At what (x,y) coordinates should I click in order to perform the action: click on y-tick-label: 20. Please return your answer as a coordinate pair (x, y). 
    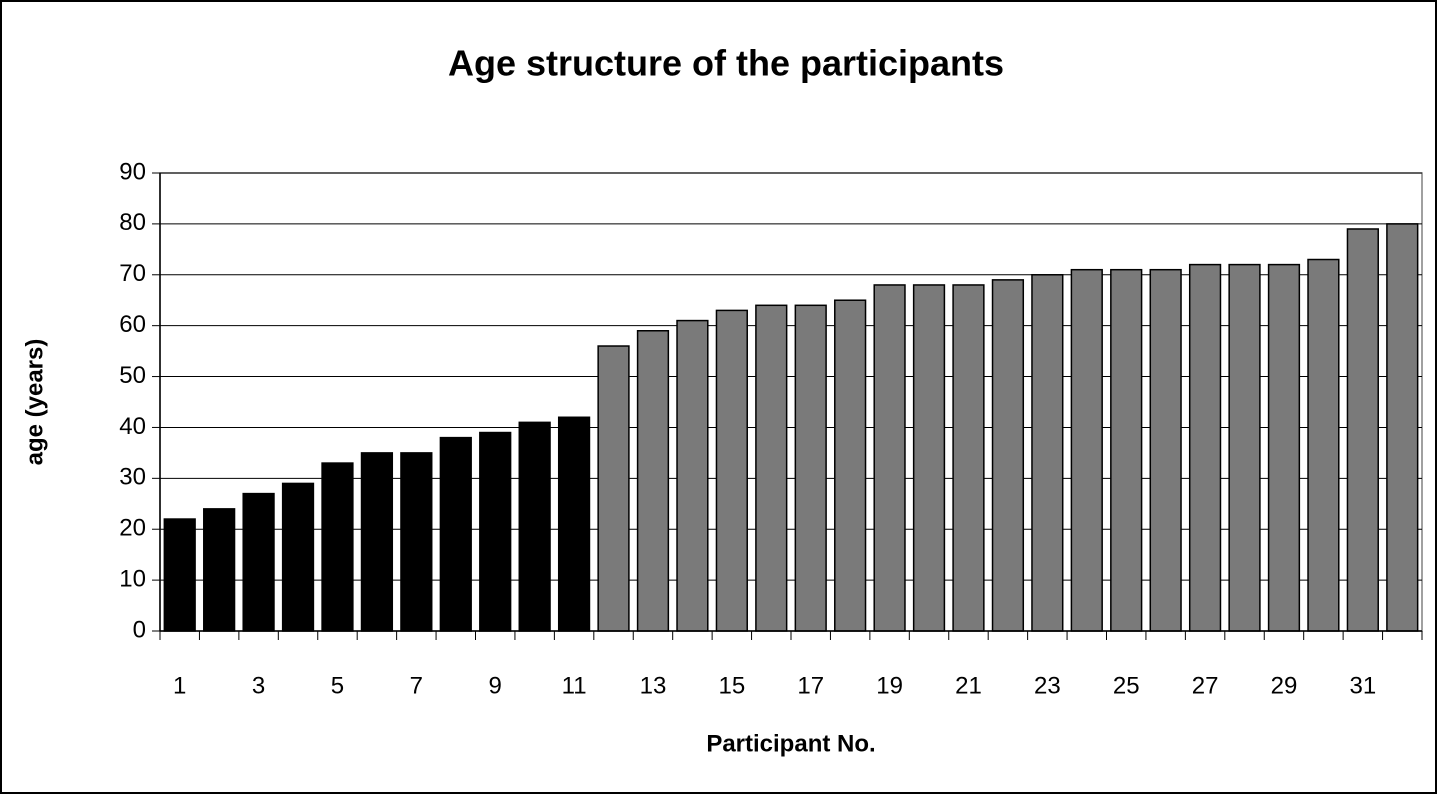
    Looking at the image, I should click on (132, 528).